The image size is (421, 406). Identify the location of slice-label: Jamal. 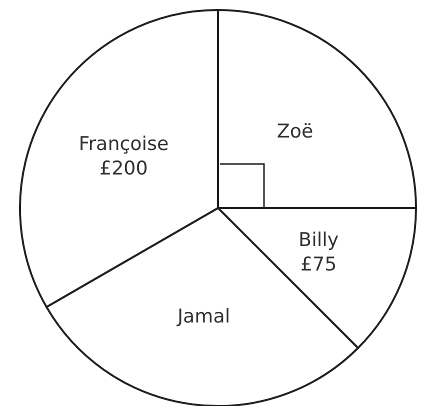
(203, 317).